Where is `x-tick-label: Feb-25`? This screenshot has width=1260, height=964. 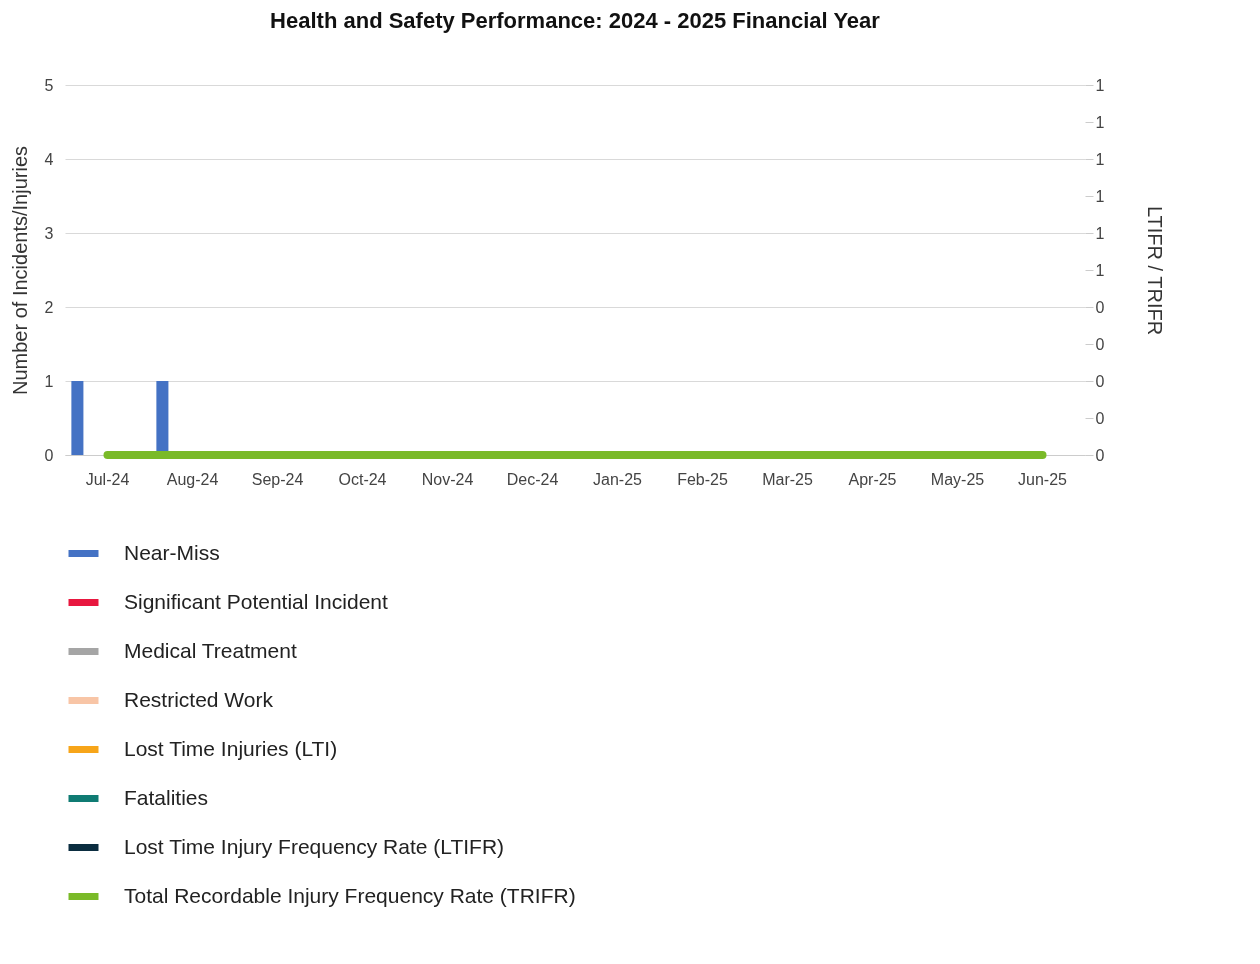 x-tick-label: Feb-25 is located at coordinates (702, 479).